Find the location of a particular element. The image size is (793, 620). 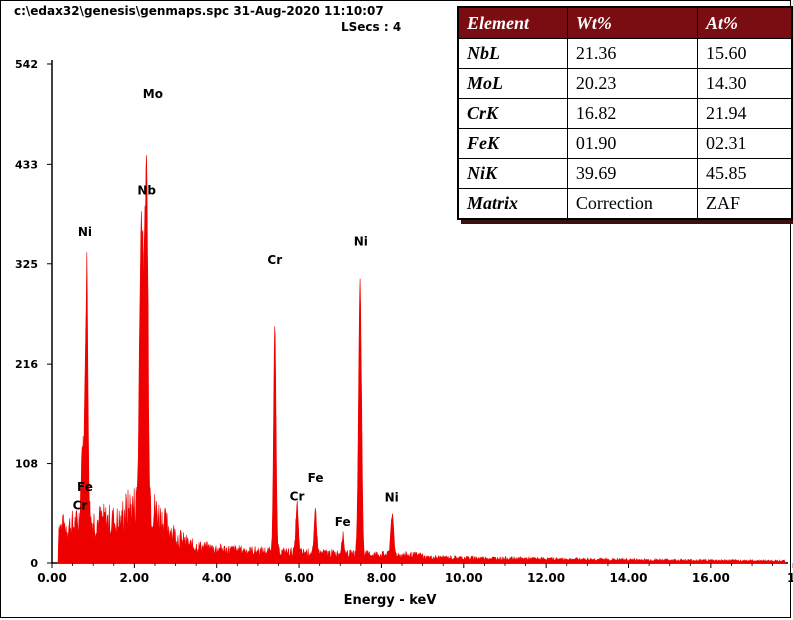

wt-cell: 16.82 is located at coordinates (632, 113).